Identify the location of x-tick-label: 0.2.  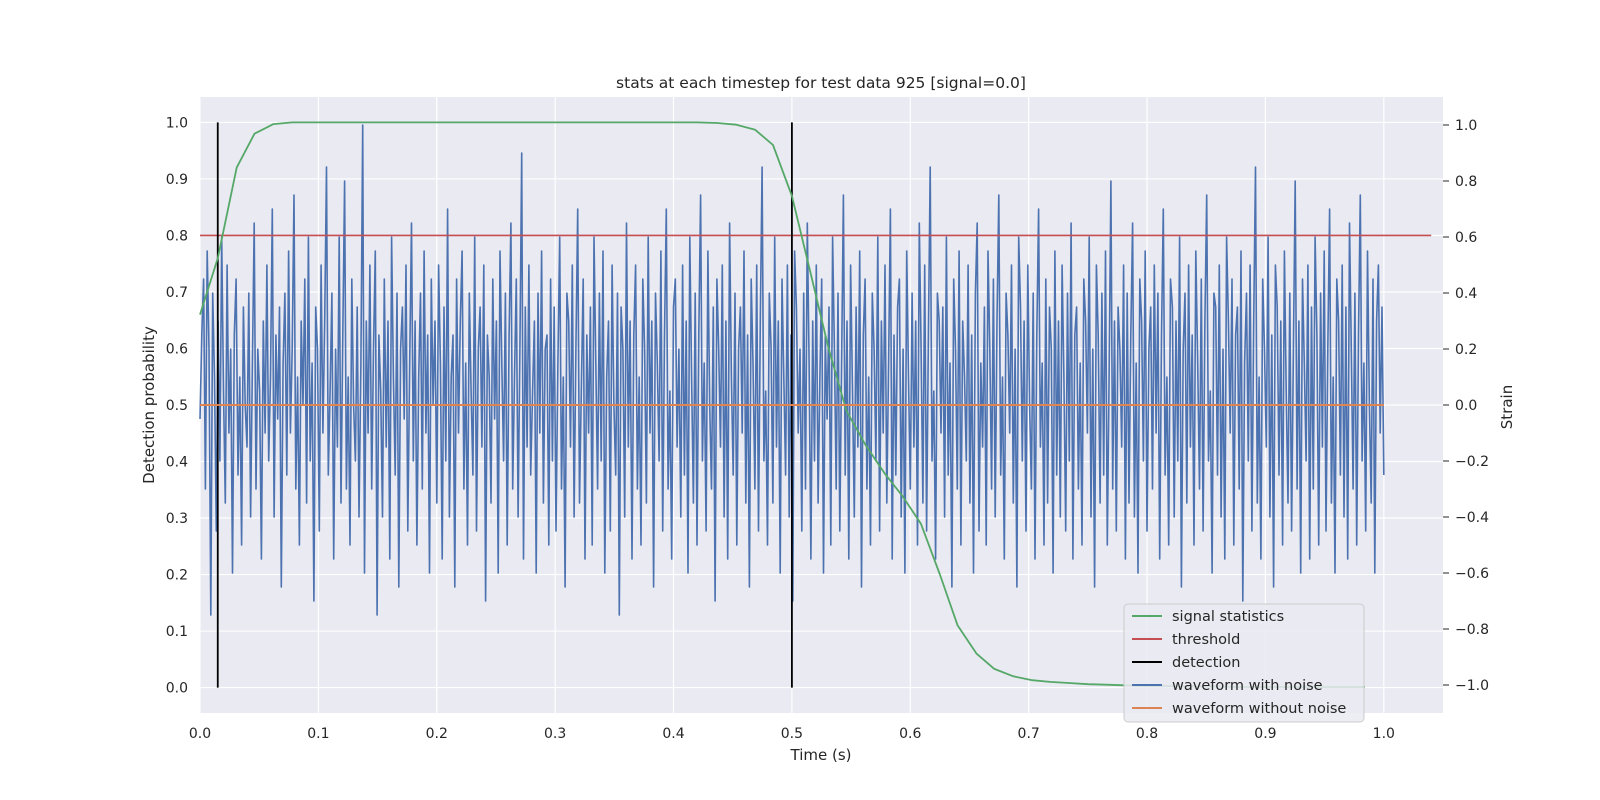
(437, 734).